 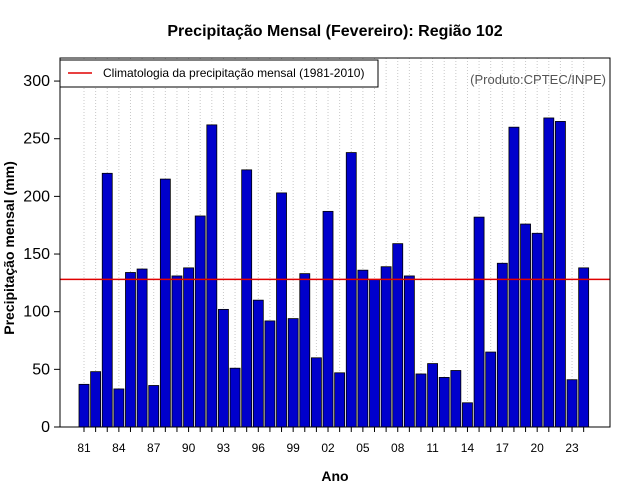 I want to click on x-tick-label: 96, so click(x=259, y=448).